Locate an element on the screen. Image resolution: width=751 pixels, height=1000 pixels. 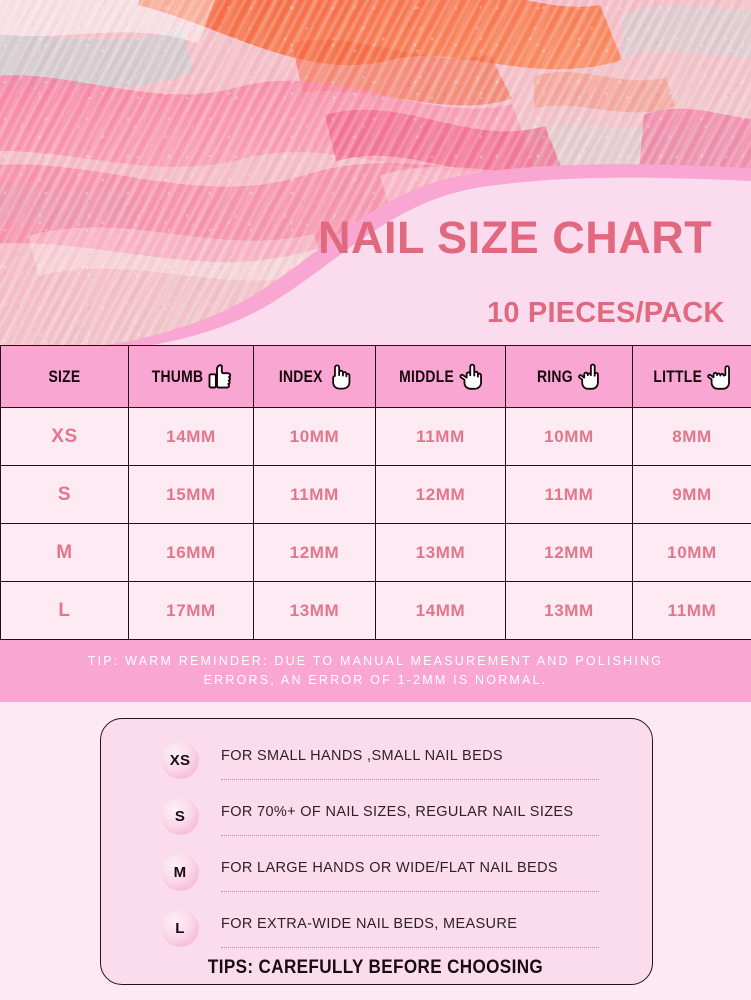
table-row: M 16MM 12MM 13MM 12MM 10MM is located at coordinates (375, 552).